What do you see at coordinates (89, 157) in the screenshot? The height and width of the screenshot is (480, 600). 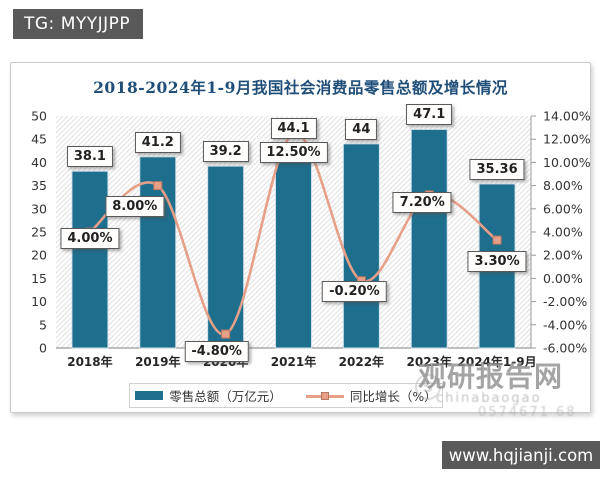 I see `bar-value-label: 38.1` at bounding box center [89, 157].